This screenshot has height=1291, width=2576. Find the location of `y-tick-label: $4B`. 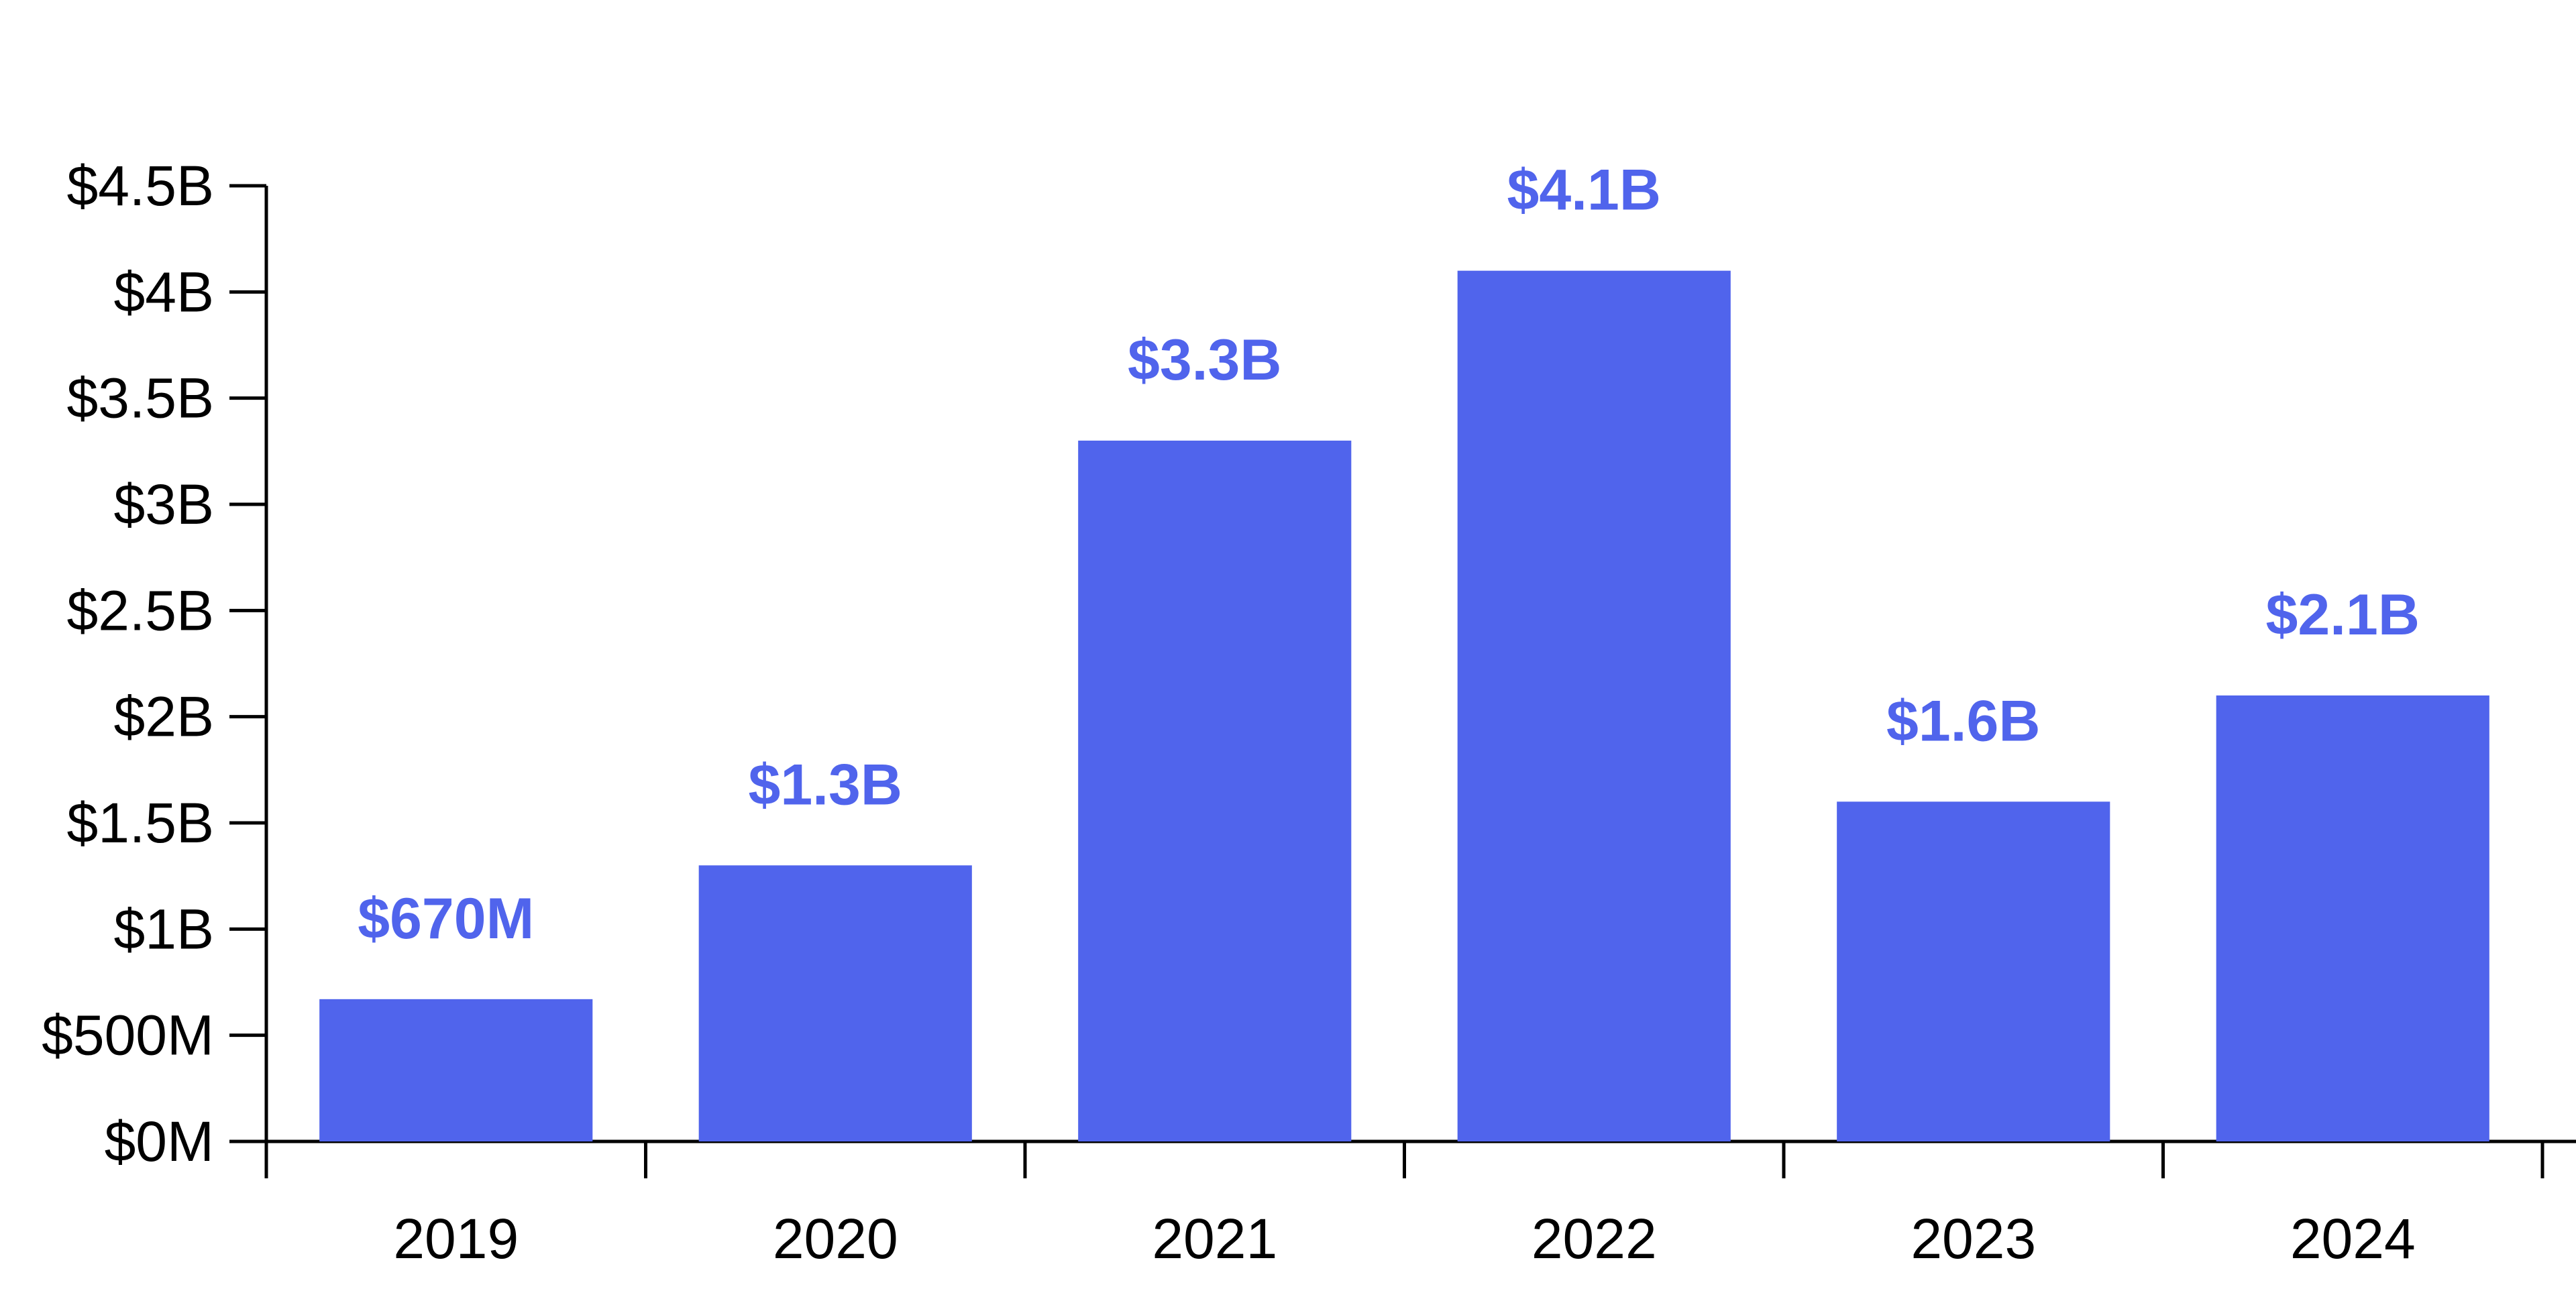

y-tick-label: $4B is located at coordinates (164, 291).